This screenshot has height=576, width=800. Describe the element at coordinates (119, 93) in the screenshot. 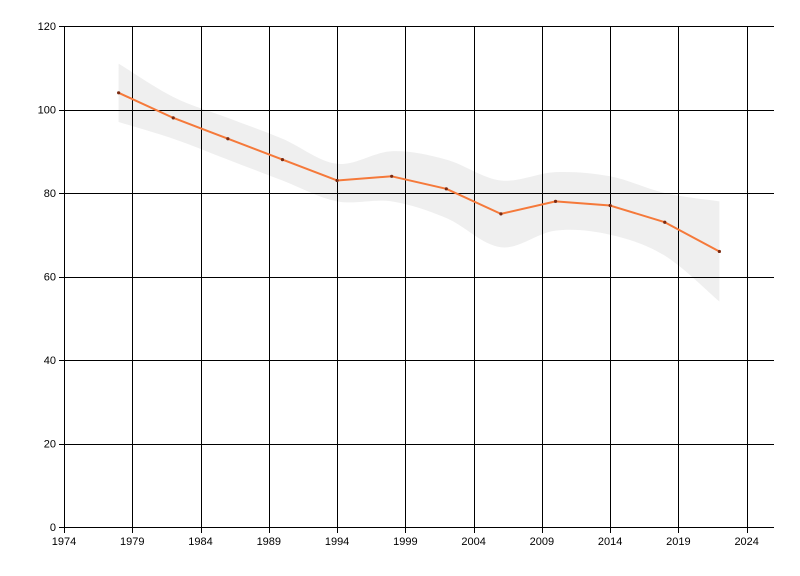

I see `data-point-1978` at that location.